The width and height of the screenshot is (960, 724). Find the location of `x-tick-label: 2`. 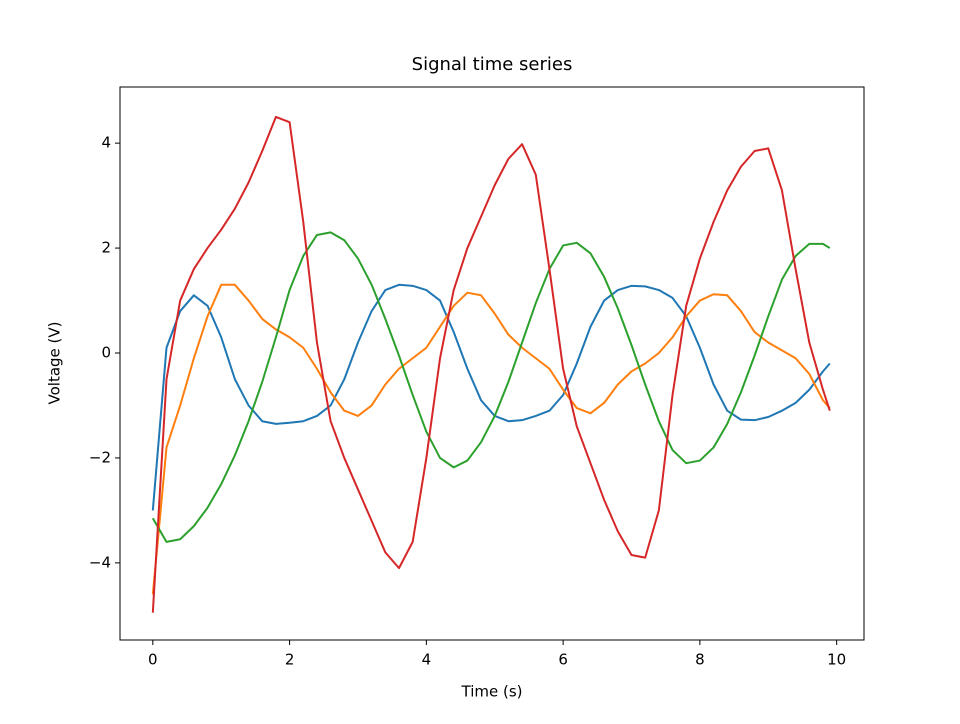

x-tick-label: 2 is located at coordinates (290, 660).